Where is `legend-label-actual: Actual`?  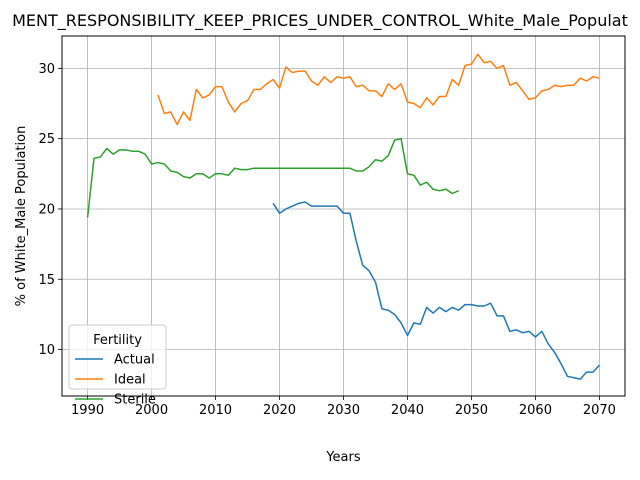
legend-label-actual: Actual is located at coordinates (134, 360).